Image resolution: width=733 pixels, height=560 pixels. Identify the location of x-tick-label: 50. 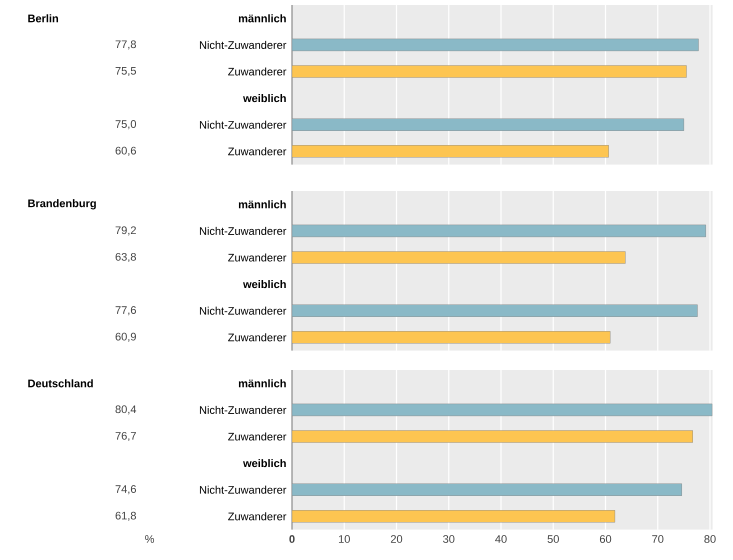
(553, 539).